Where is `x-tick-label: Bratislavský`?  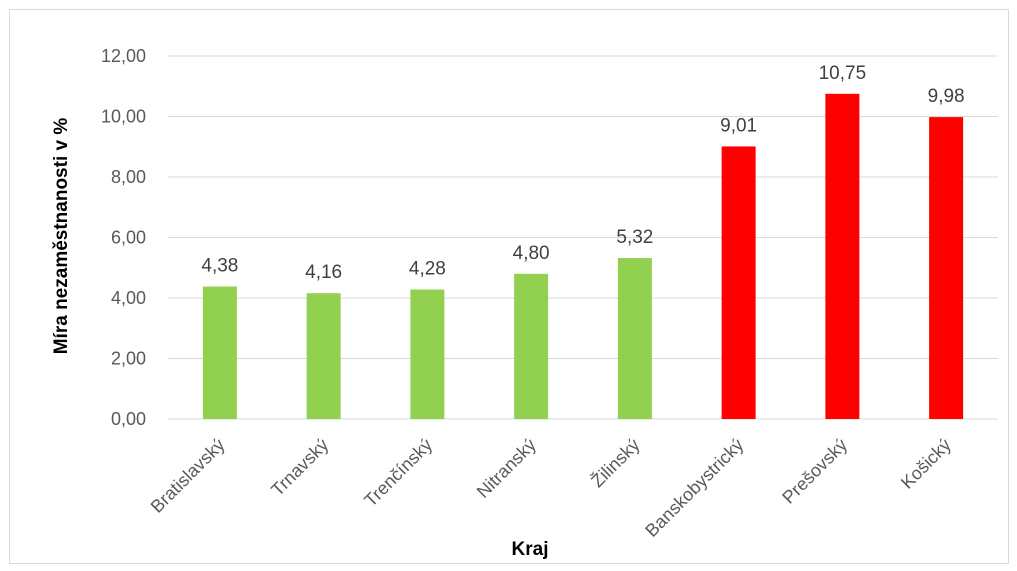
x-tick-label: Bratislavský is located at coordinates (188, 476).